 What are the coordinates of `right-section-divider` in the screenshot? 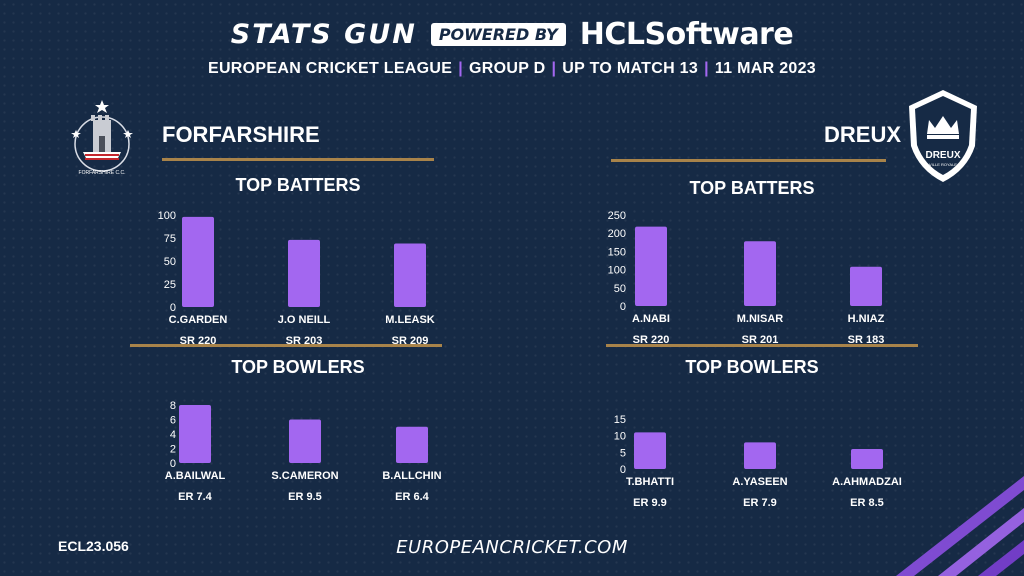 It's located at (762, 345).